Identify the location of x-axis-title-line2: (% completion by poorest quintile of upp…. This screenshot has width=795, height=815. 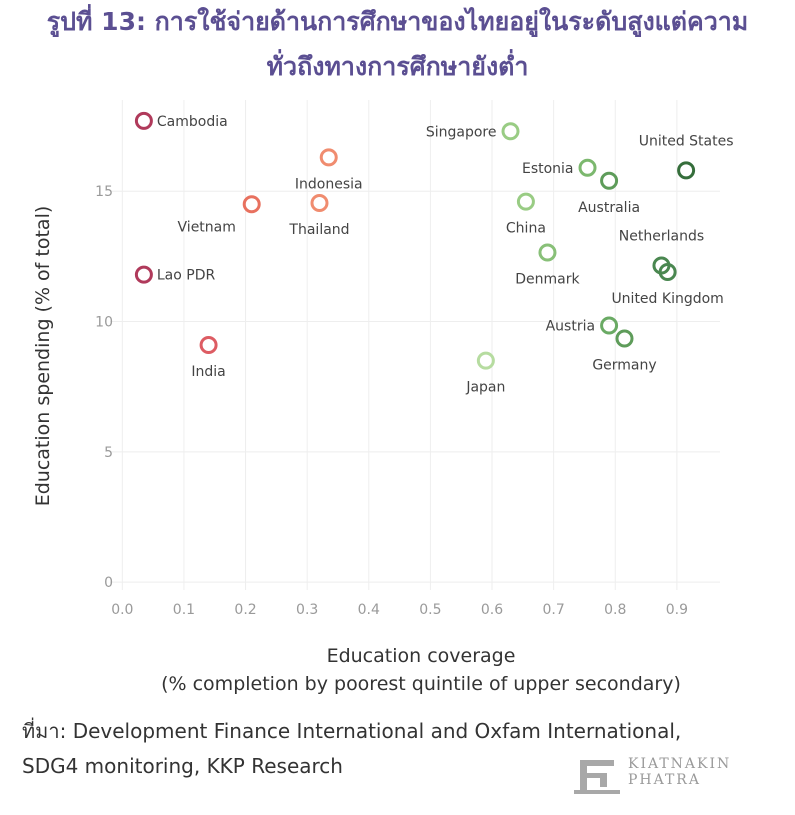
(421, 684).